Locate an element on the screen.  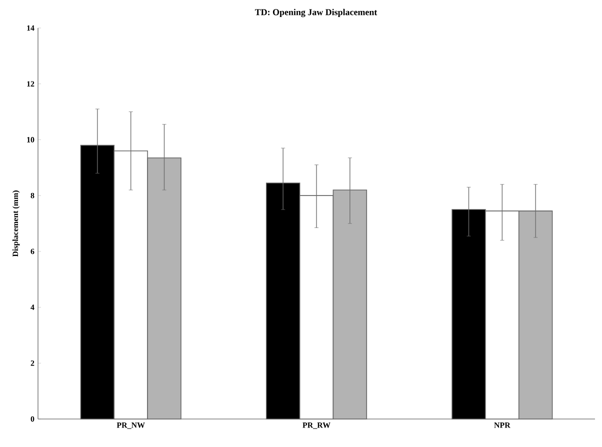
chart-title: TD: Opening Jaw Displacement is located at coordinates (316, 13).